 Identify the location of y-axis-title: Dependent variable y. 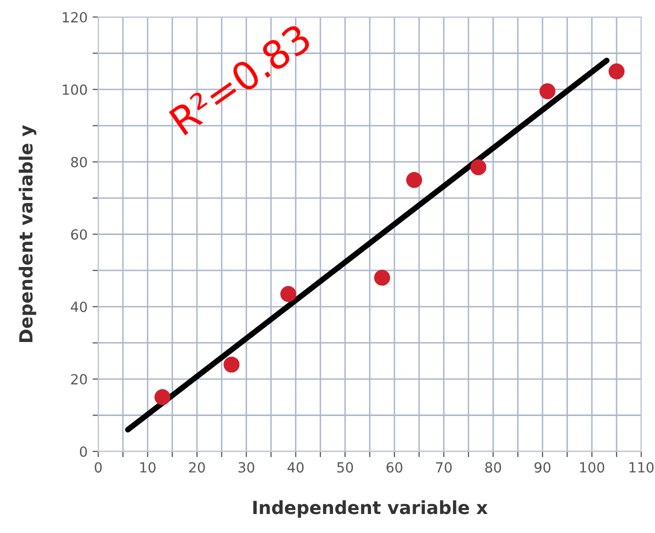
(27, 233).